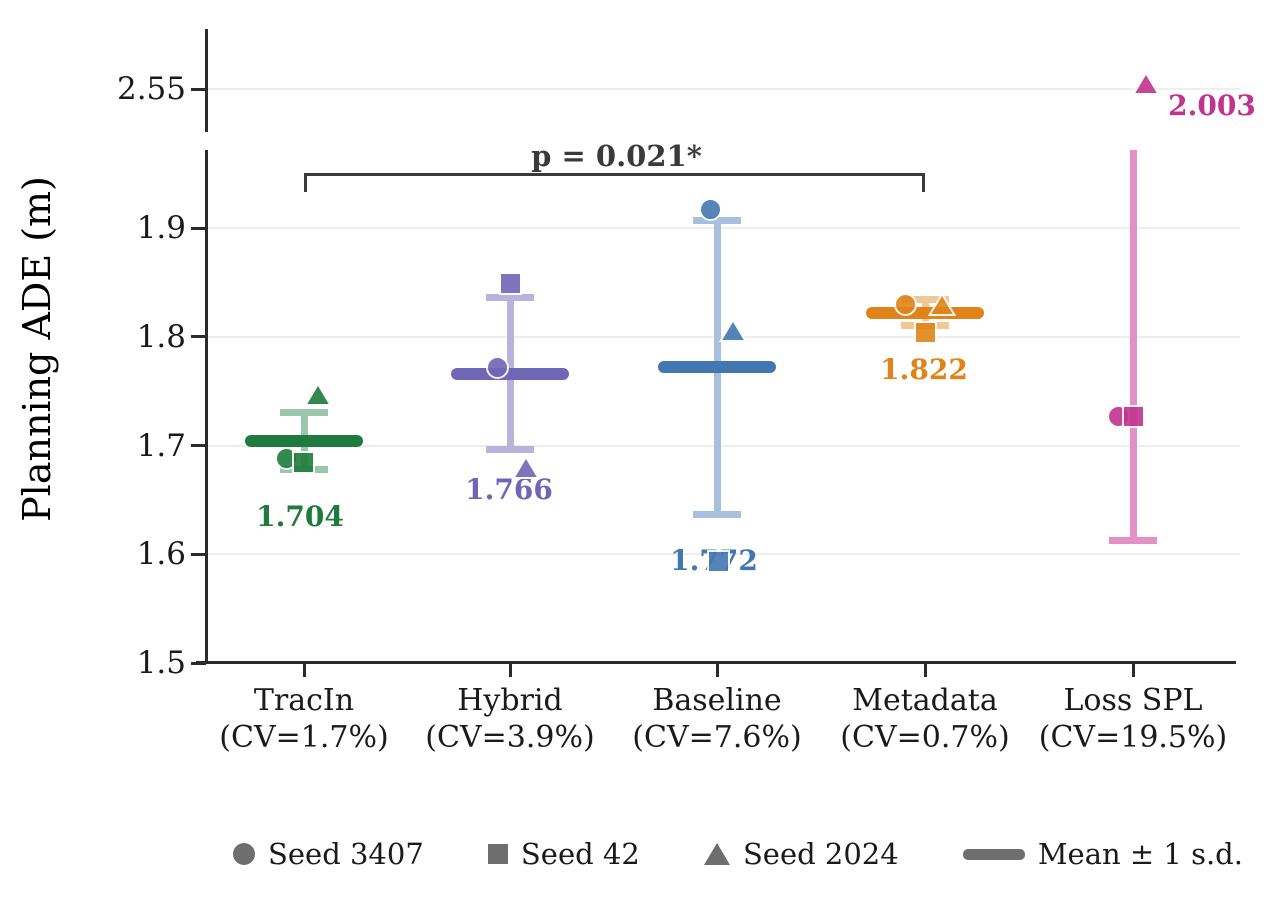  I want to click on mean-bar-baseline, so click(717, 367).